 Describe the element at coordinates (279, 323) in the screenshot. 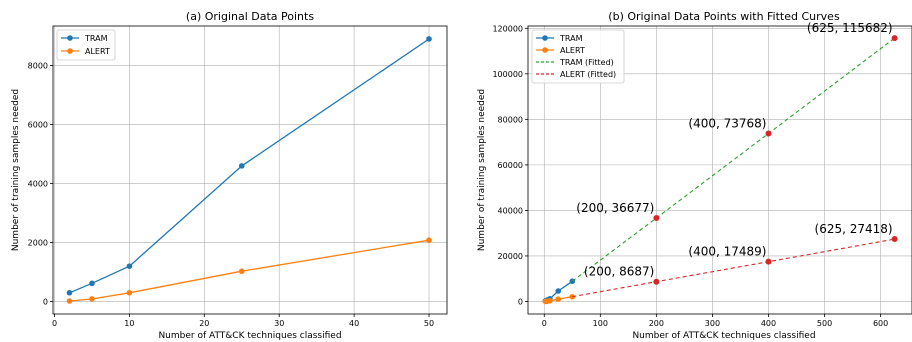

I see `x-tick-label: 30` at that location.